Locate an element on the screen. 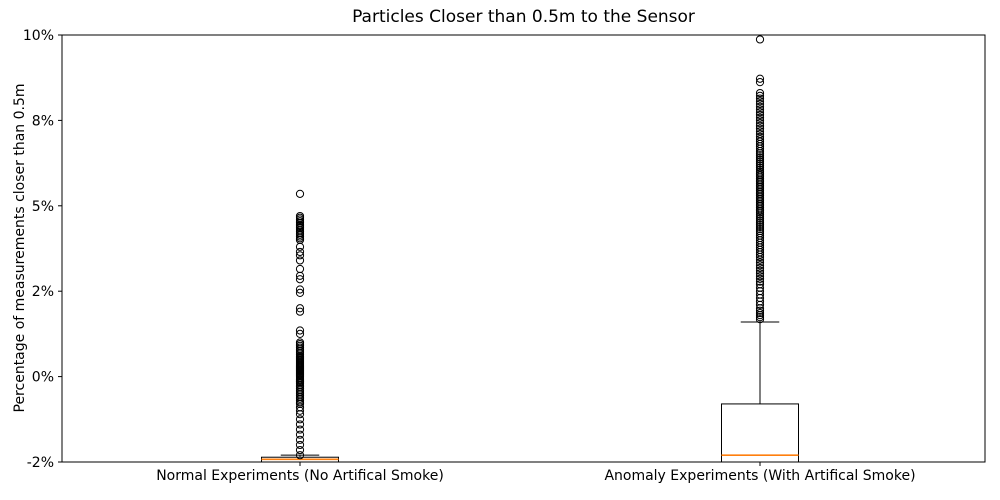  chart-title: Particles Closer than 0.5m to the Sensor is located at coordinates (523, 17).